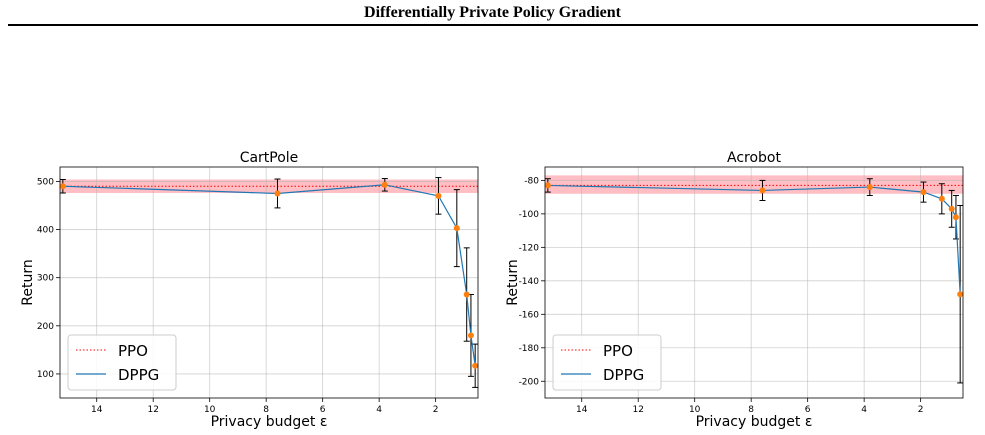  Describe the element at coordinates (45, 279) in the screenshot. I see `y-tick-label: 300` at that location.